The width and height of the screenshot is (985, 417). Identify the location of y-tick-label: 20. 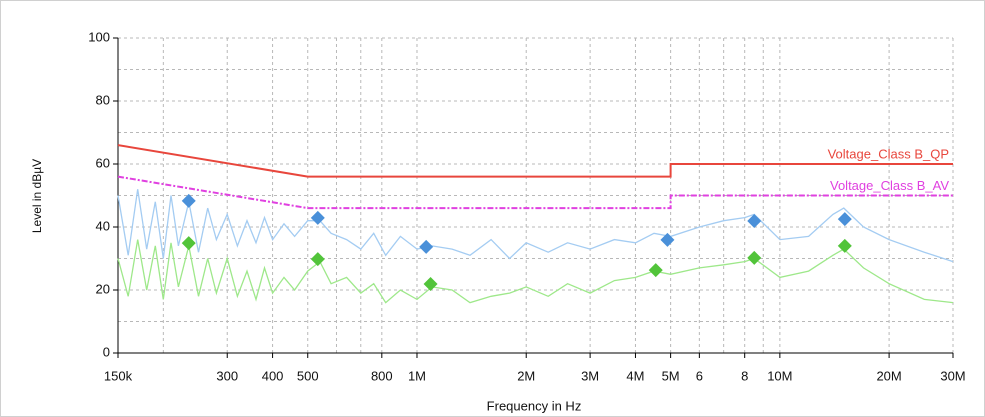
(103, 288).